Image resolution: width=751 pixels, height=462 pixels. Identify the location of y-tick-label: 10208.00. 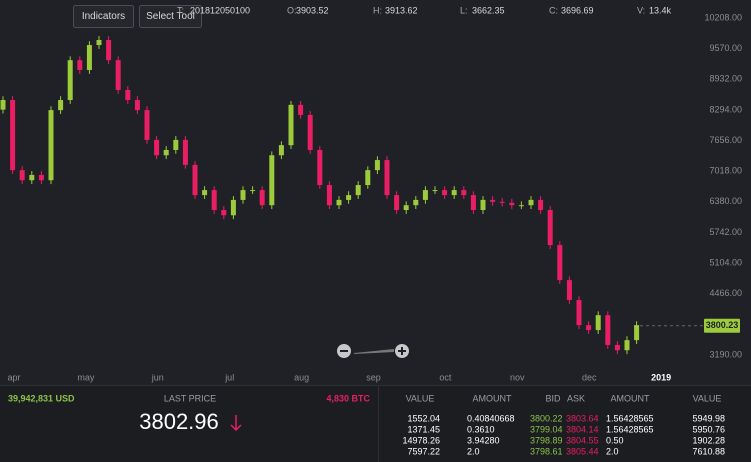
(723, 17).